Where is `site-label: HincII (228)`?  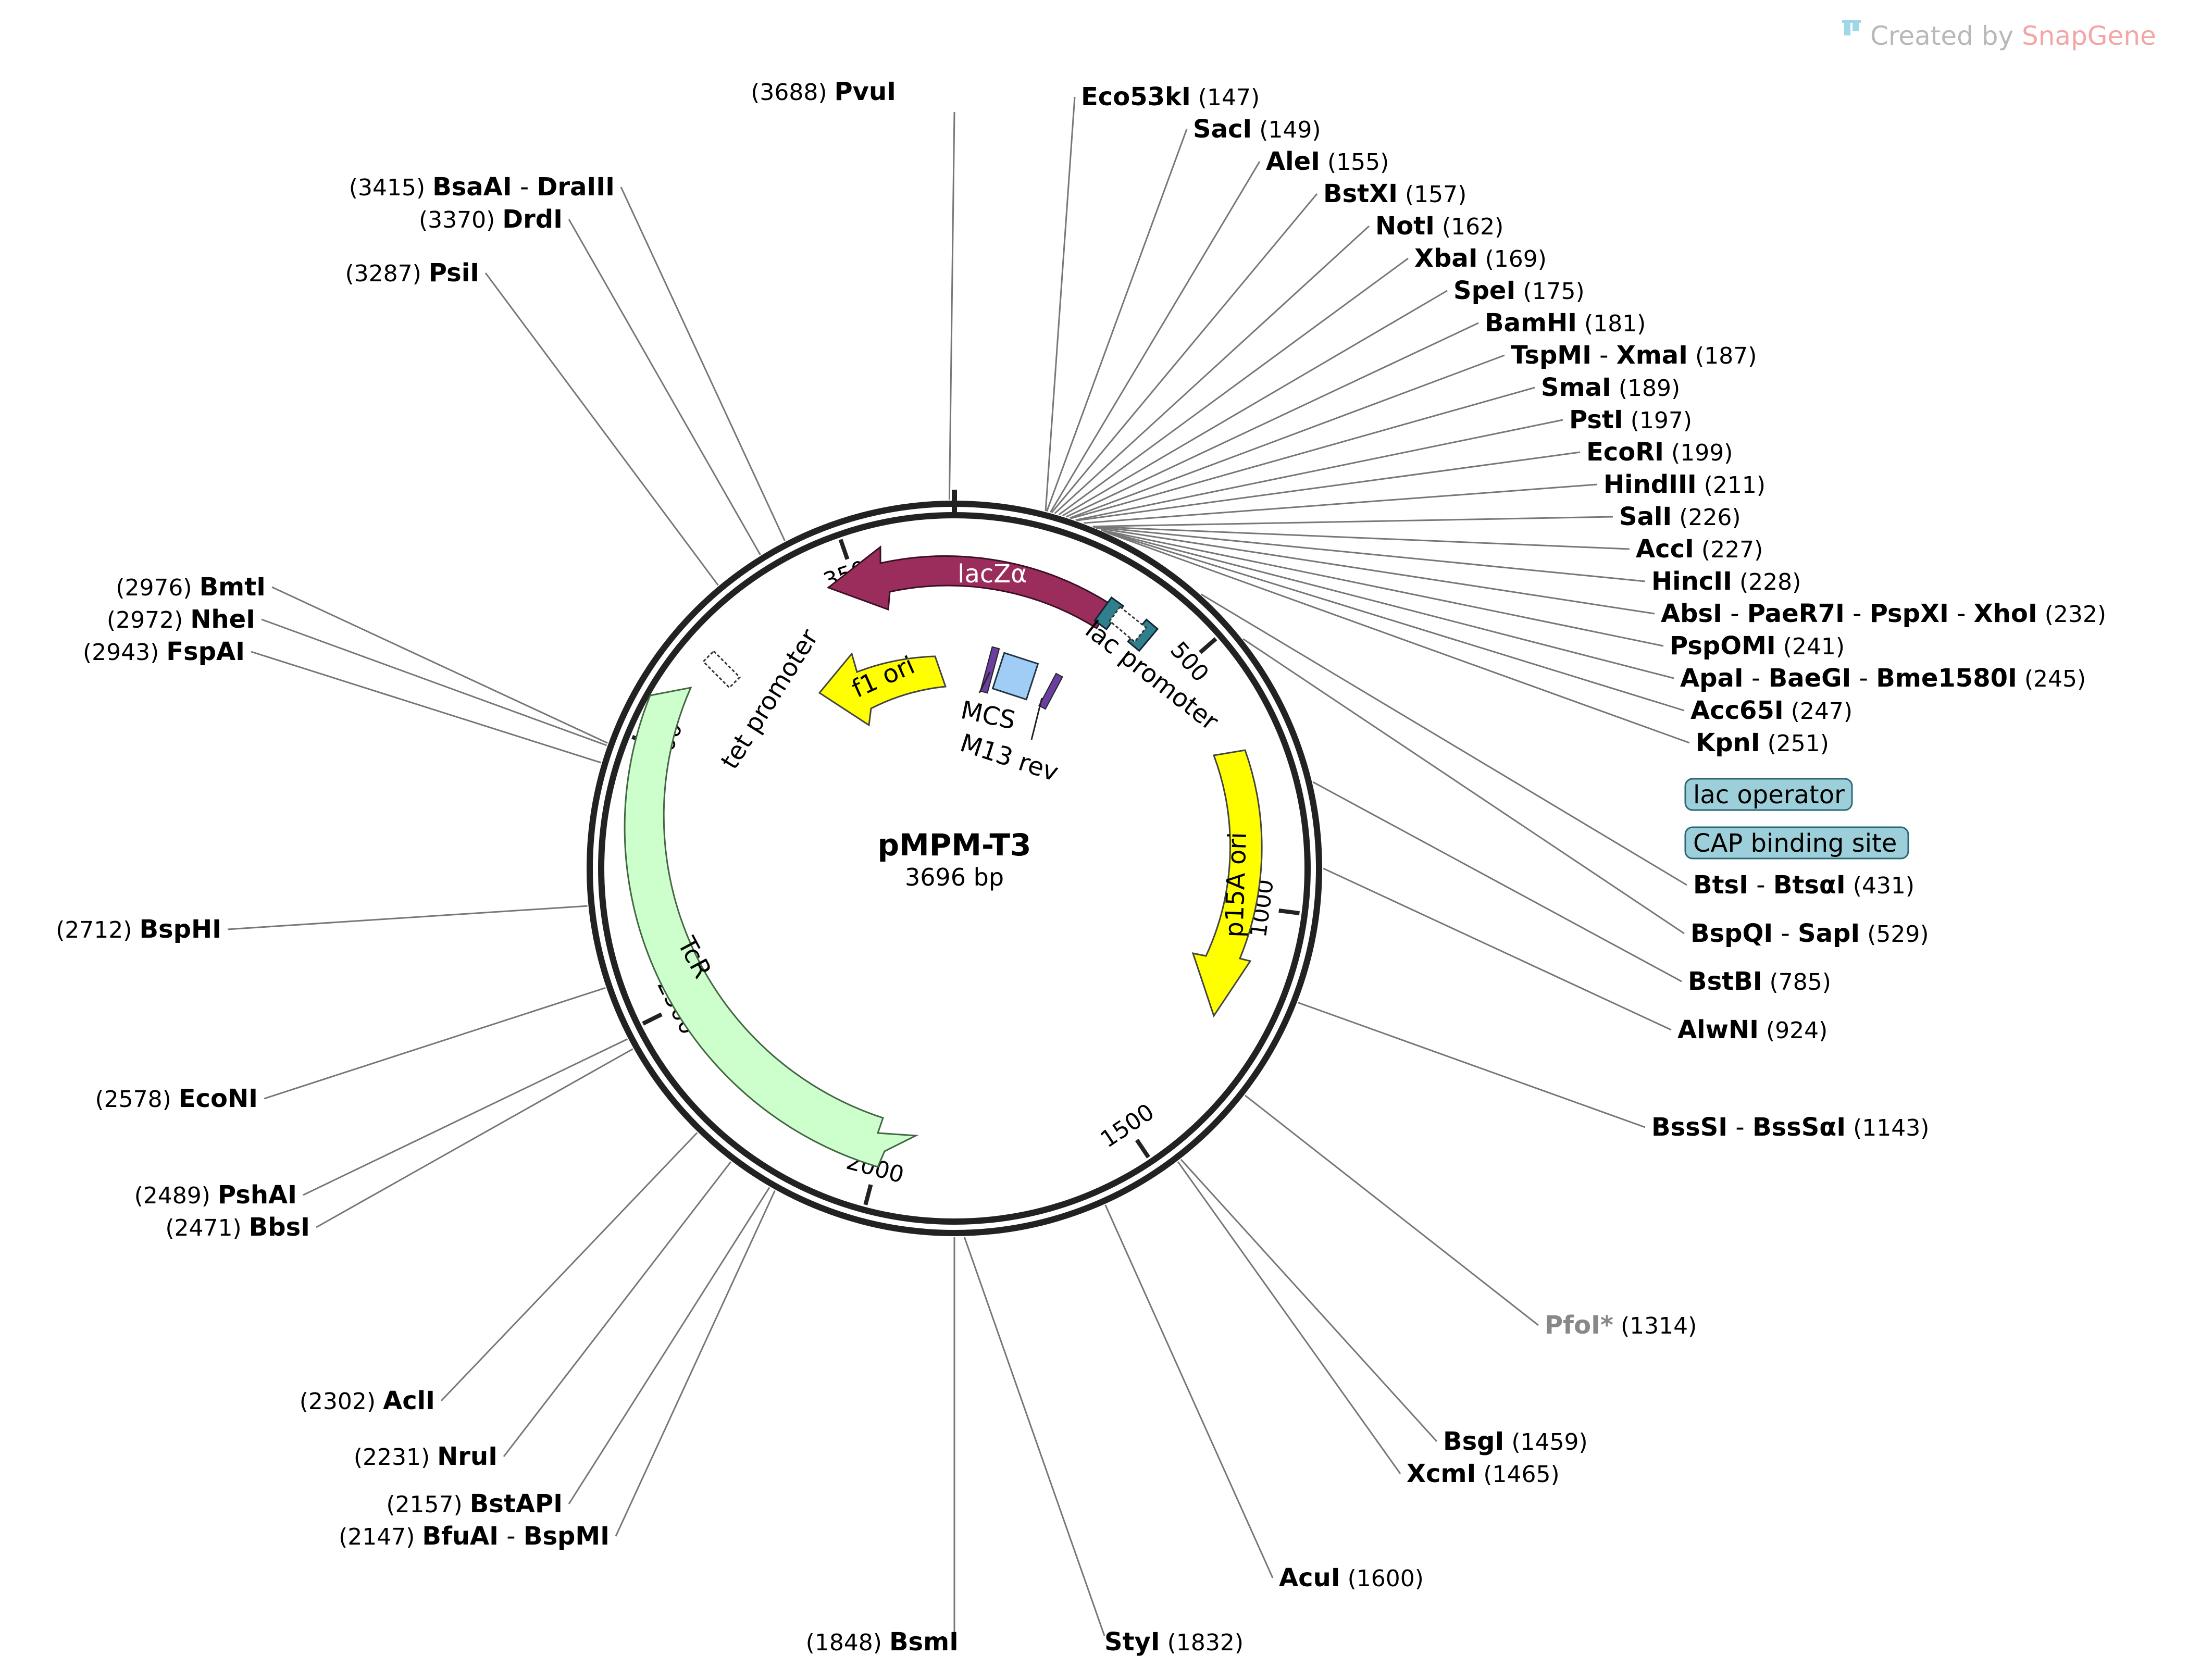
site-label: HincII (228) is located at coordinates (1726, 582).